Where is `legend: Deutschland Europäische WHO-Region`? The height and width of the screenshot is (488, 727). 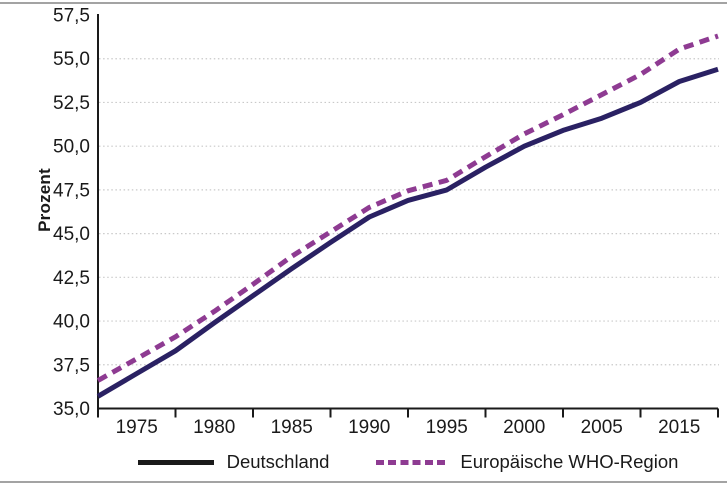 legend: Deutschland Europäische WHO-Region is located at coordinates (408, 462).